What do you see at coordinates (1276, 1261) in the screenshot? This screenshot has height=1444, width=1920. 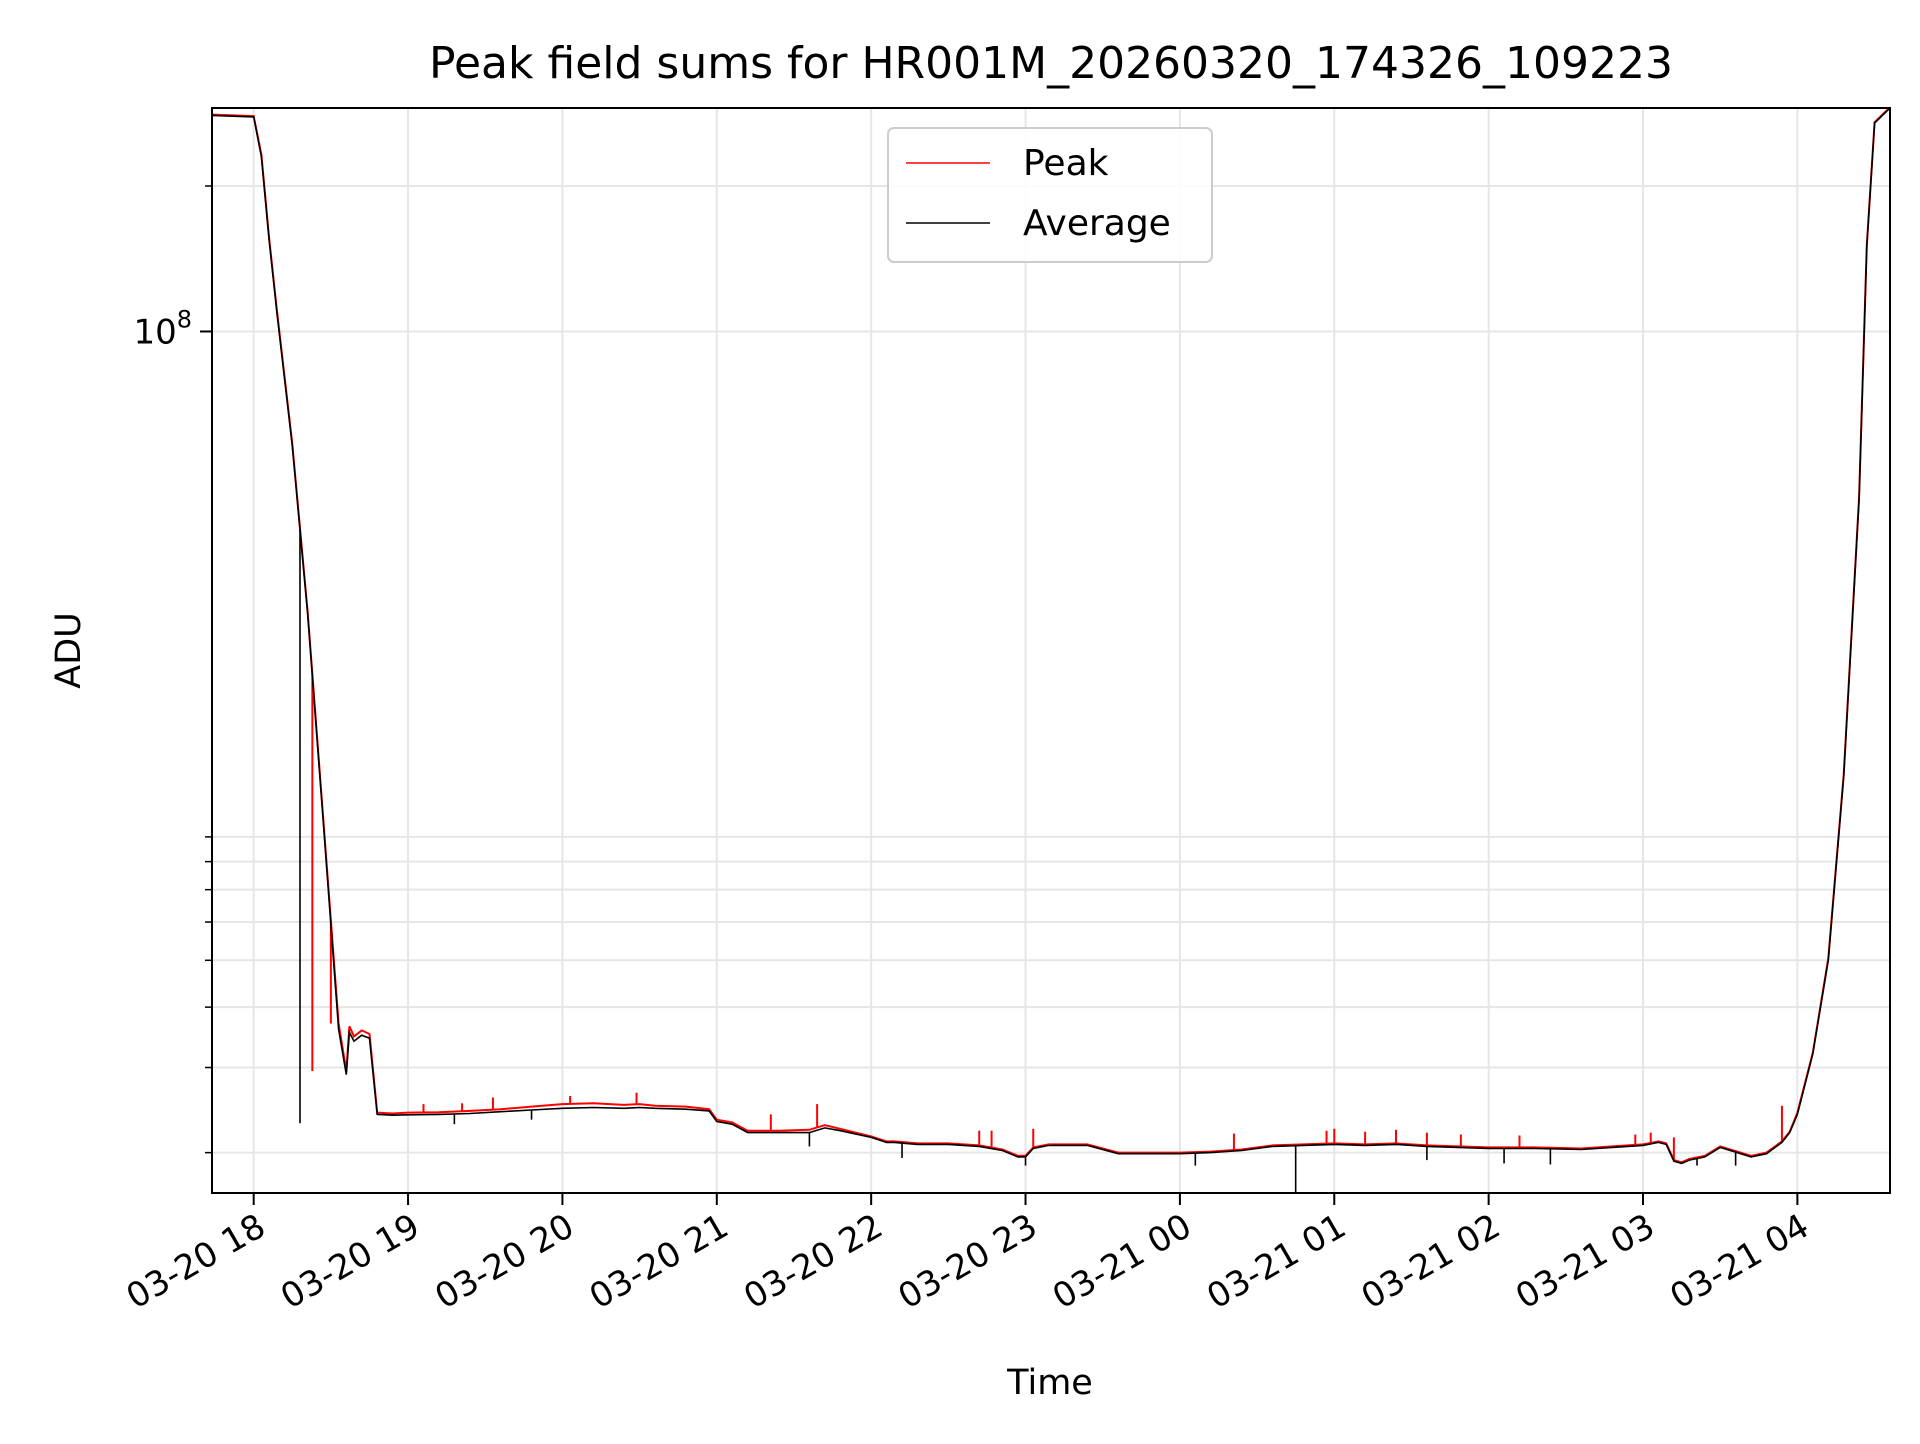 I see `x-tick-label: 03-21 01` at bounding box center [1276, 1261].